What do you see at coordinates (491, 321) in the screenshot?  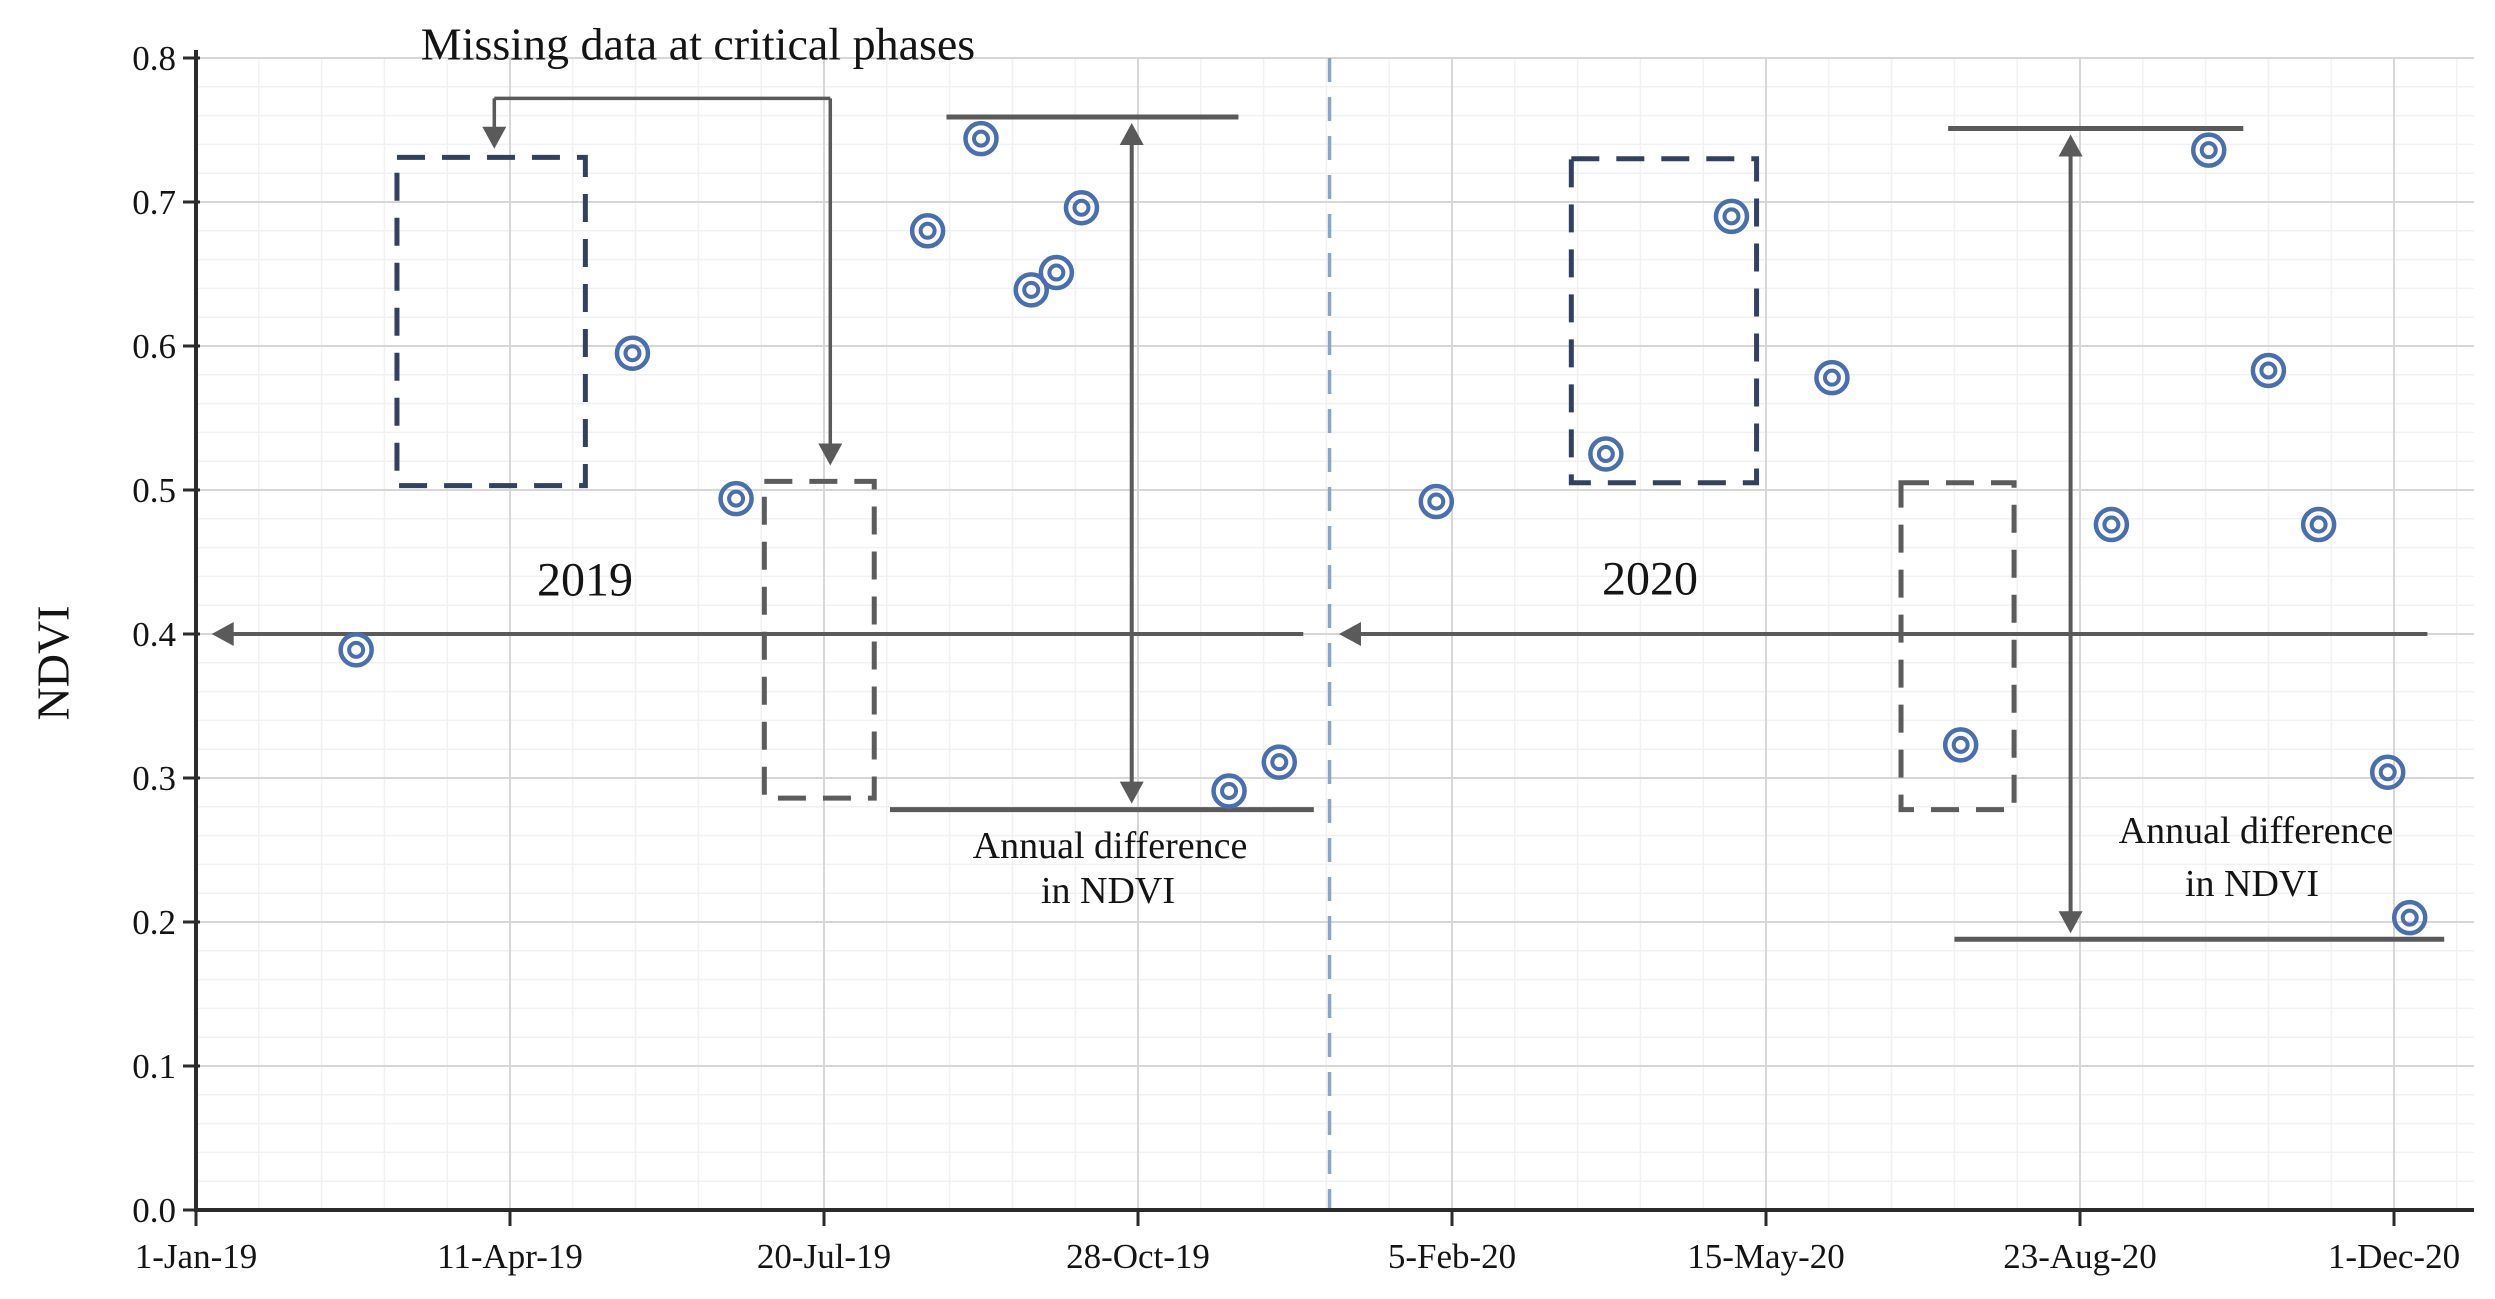 I see `box-2019-spring` at bounding box center [491, 321].